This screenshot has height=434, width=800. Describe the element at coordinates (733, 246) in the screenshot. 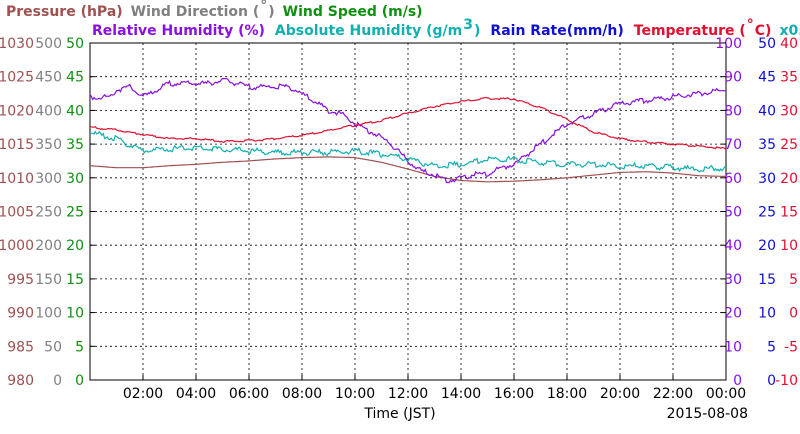

I see `relative-humidity-tick-label: 40` at that location.